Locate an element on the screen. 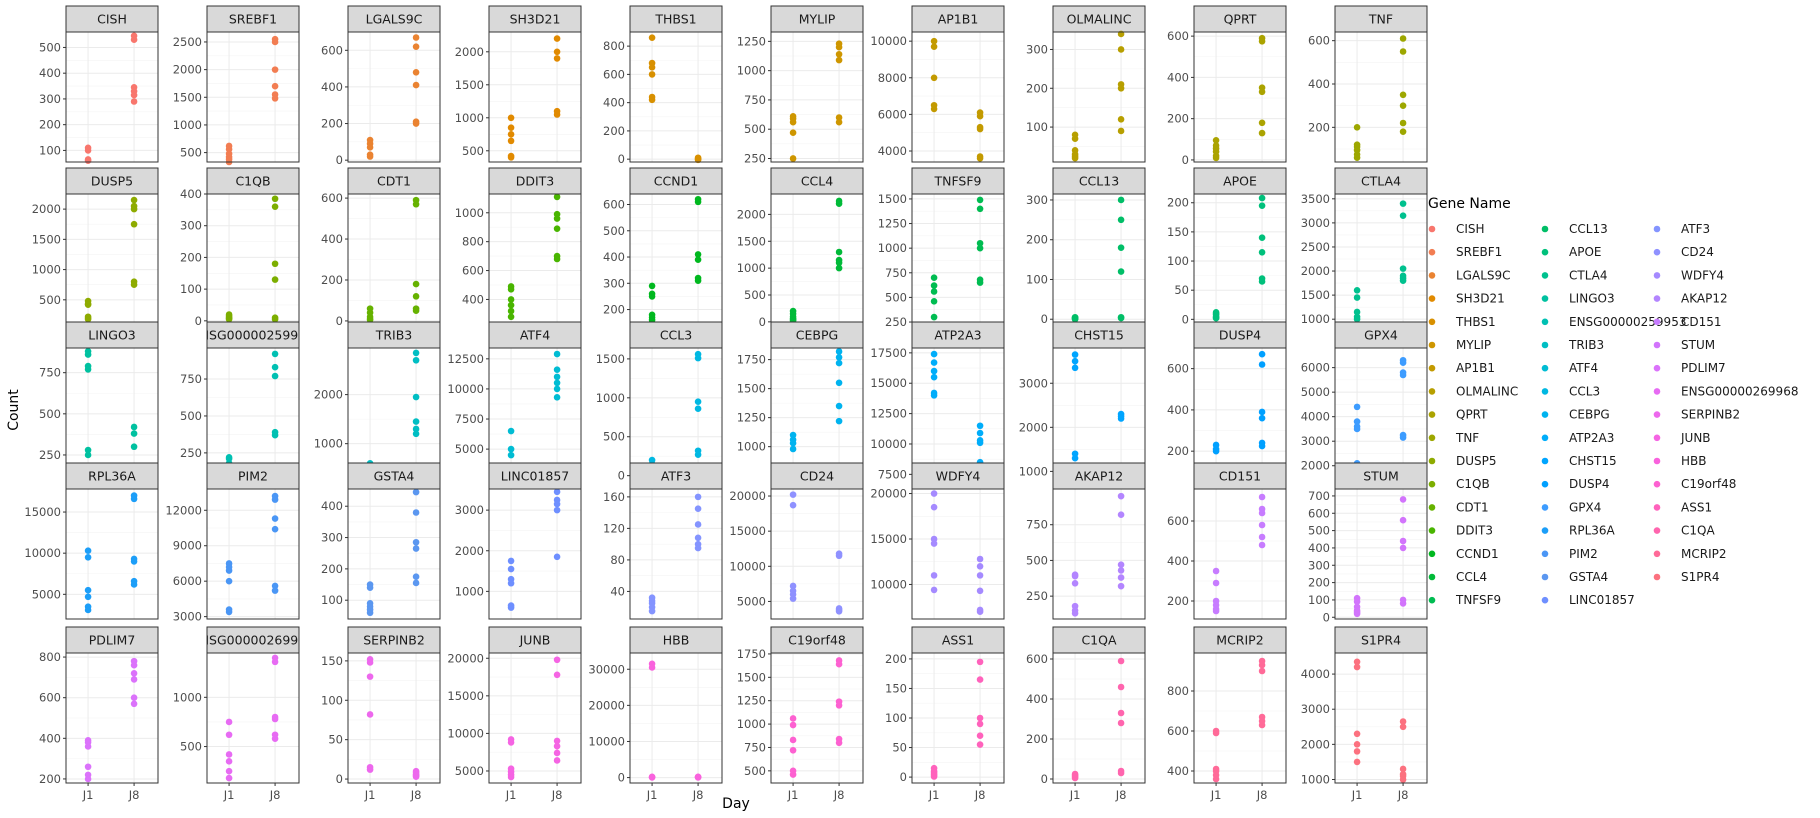  facet-panel-C1QA: C1QA 0 200 400 600 J1 J8 is located at coordinates (1086, 714).